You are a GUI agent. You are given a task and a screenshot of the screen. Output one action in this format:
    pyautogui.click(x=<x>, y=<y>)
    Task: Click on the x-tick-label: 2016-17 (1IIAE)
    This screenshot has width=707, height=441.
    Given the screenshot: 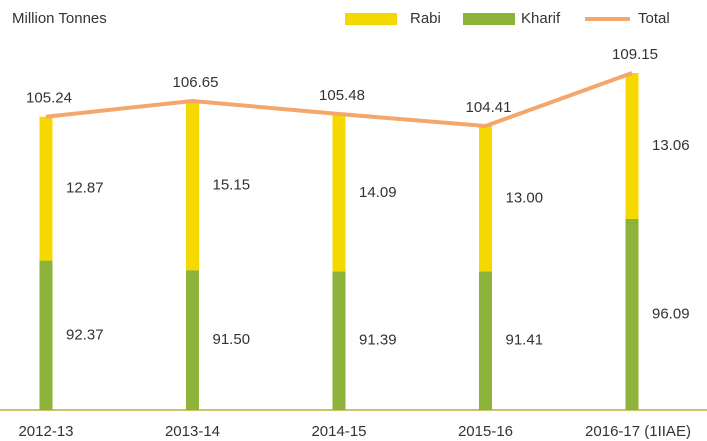 What is the action you would take?
    pyautogui.click(x=638, y=431)
    